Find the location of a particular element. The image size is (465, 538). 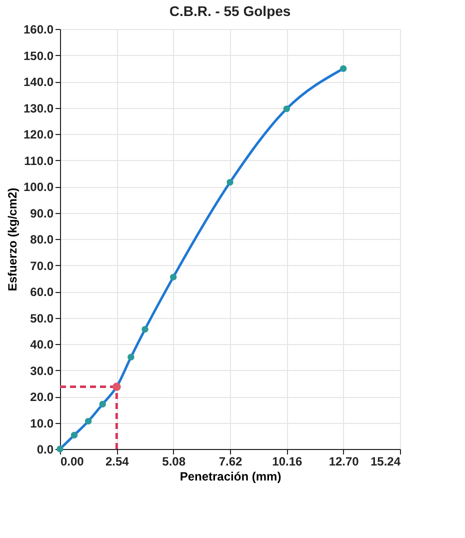

chart-title: C.B.R. - 55 Golpes is located at coordinates (230, 11).